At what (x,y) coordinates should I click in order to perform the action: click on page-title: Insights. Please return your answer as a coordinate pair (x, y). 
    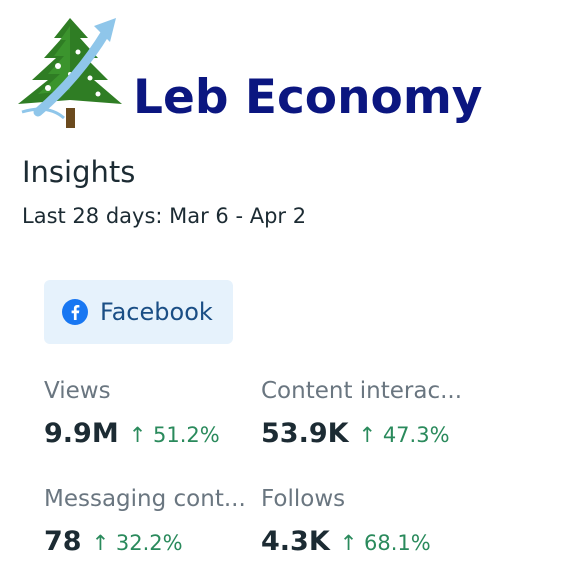
    Looking at the image, I should click on (79, 172).